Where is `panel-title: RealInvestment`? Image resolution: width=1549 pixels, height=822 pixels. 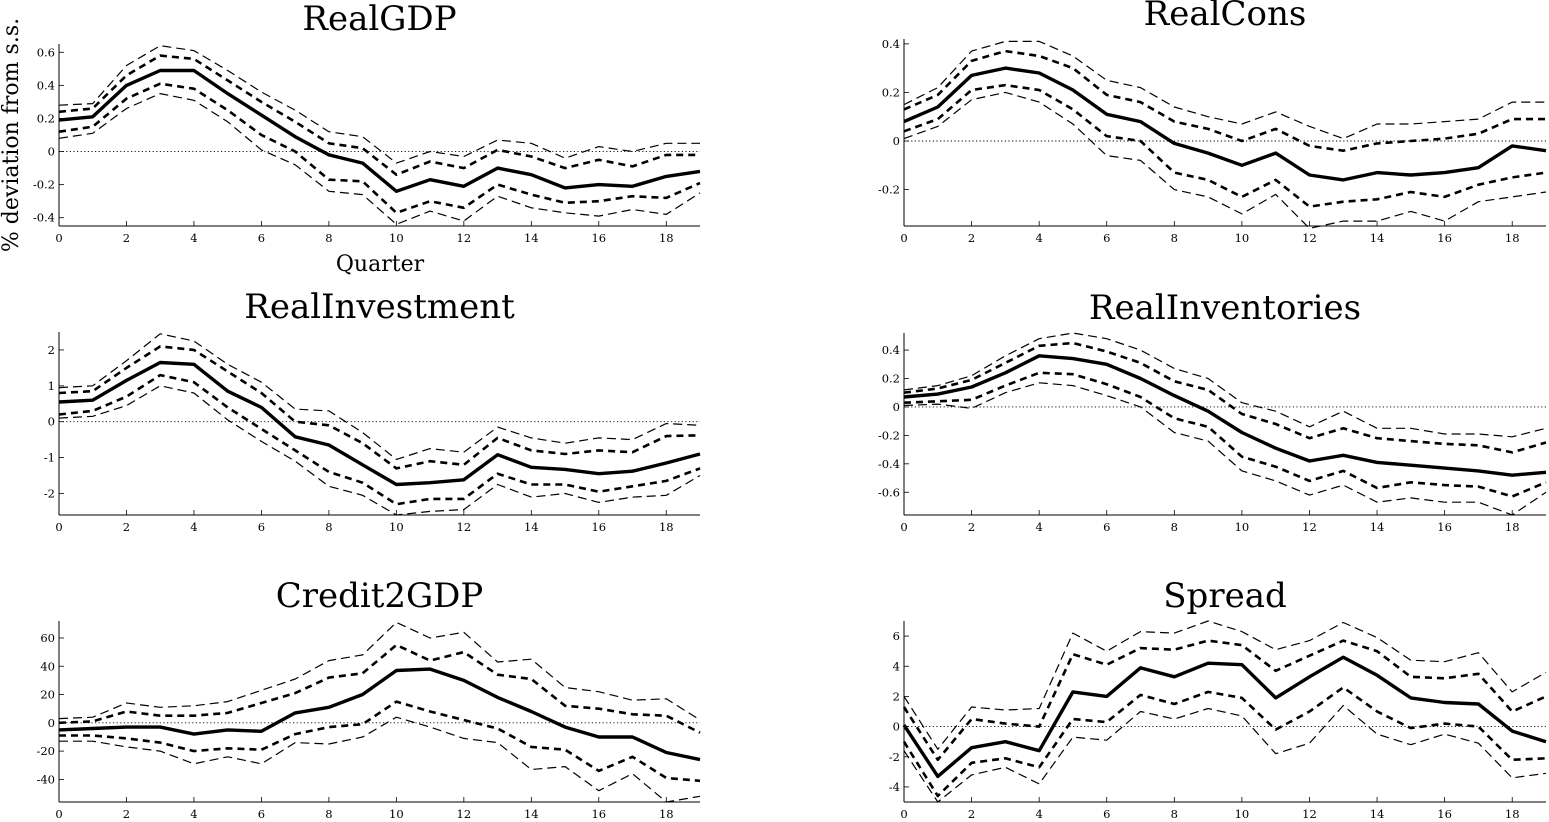 panel-title: RealInvestment is located at coordinates (379, 307).